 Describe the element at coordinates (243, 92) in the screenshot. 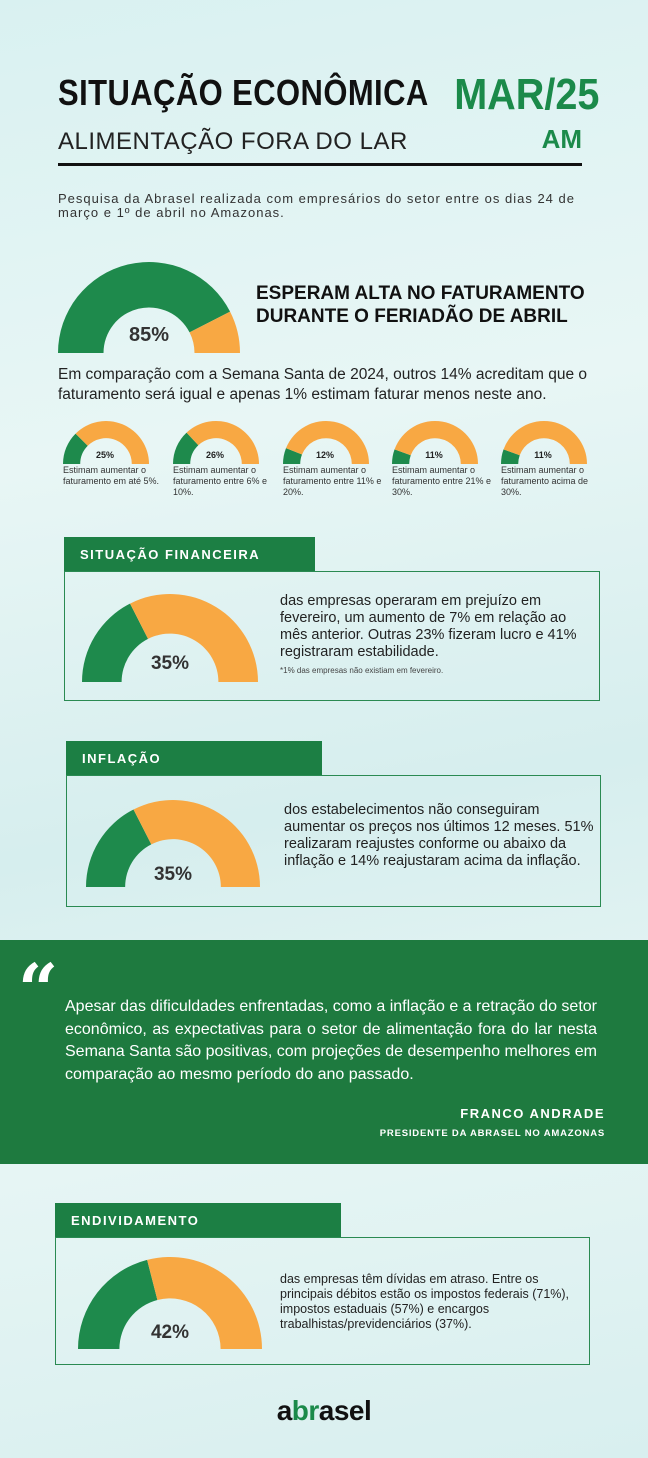

I see `page-title: SITUAÇÃO ECONÔMICA` at that location.